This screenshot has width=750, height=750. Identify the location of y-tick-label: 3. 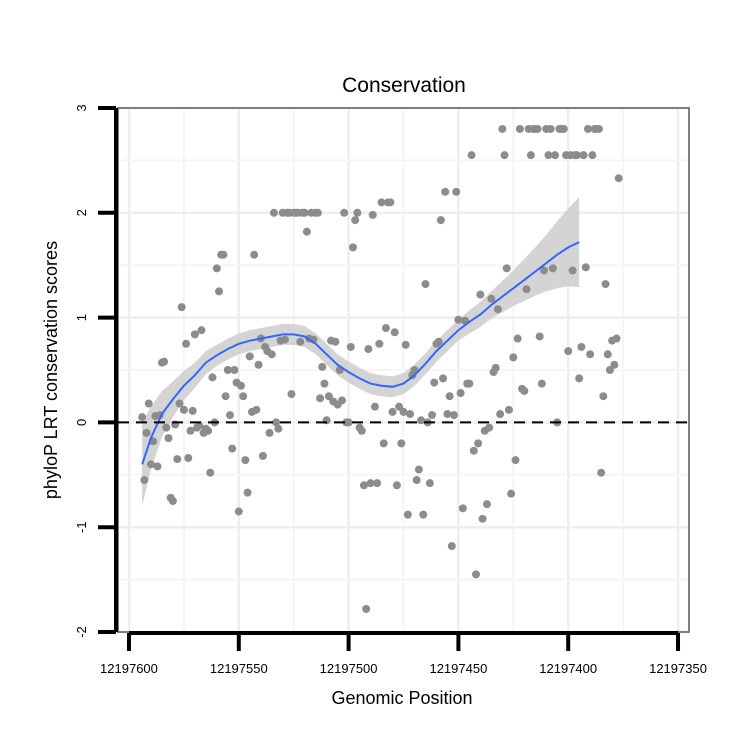
(81, 107).